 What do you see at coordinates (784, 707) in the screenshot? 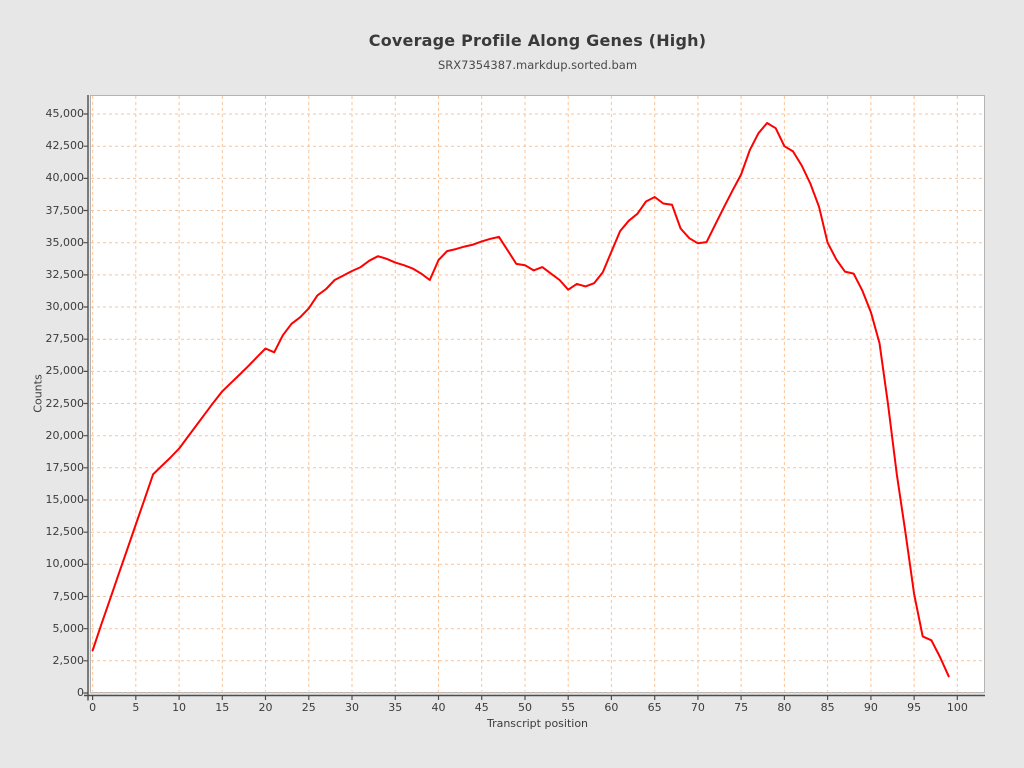
I see `x-tick-label: 80` at bounding box center [784, 707].